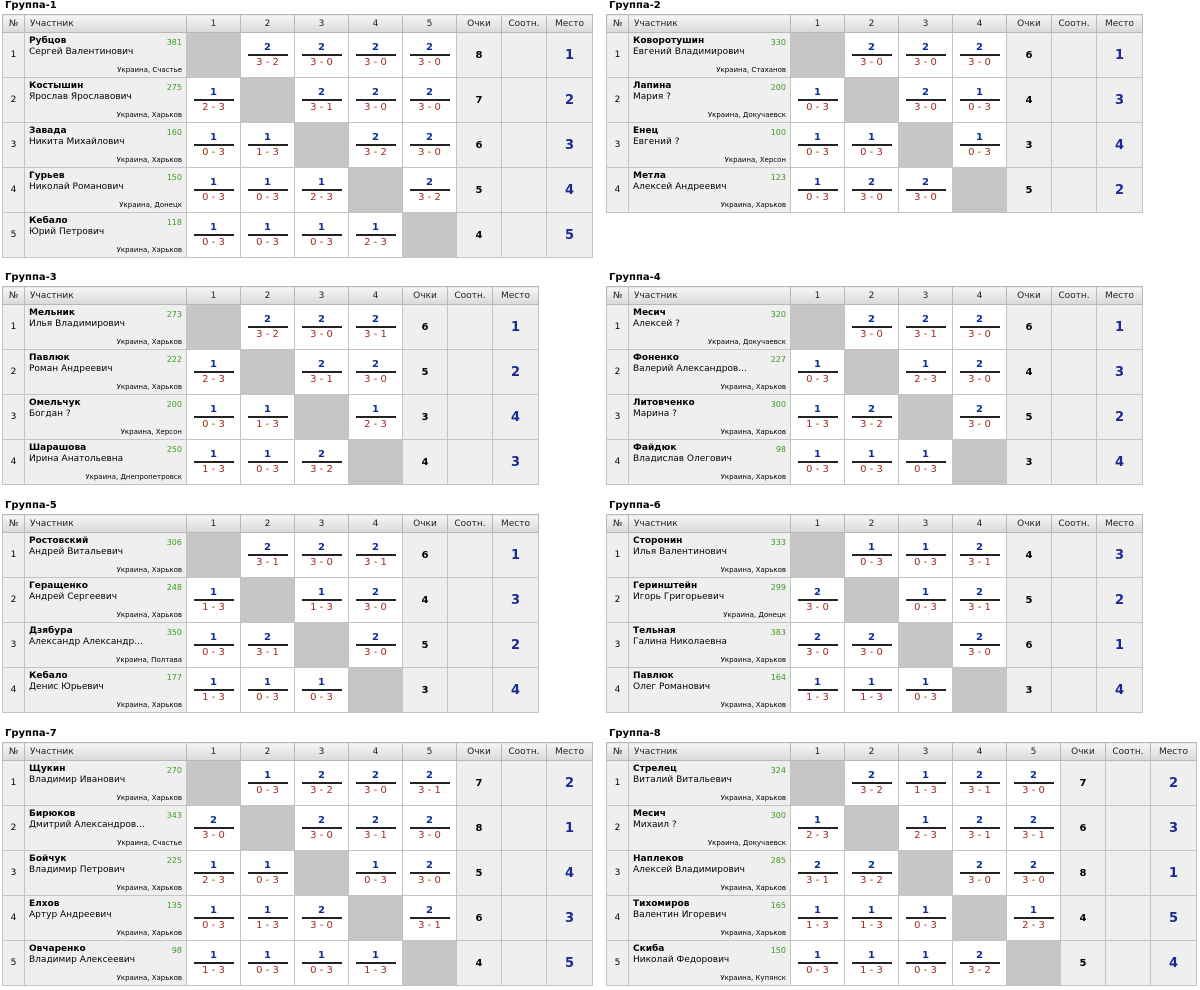 The height and width of the screenshot is (990, 1200). What do you see at coordinates (656, 358) in the screenshot?
I see `player-last-name: Фоненко` at bounding box center [656, 358].